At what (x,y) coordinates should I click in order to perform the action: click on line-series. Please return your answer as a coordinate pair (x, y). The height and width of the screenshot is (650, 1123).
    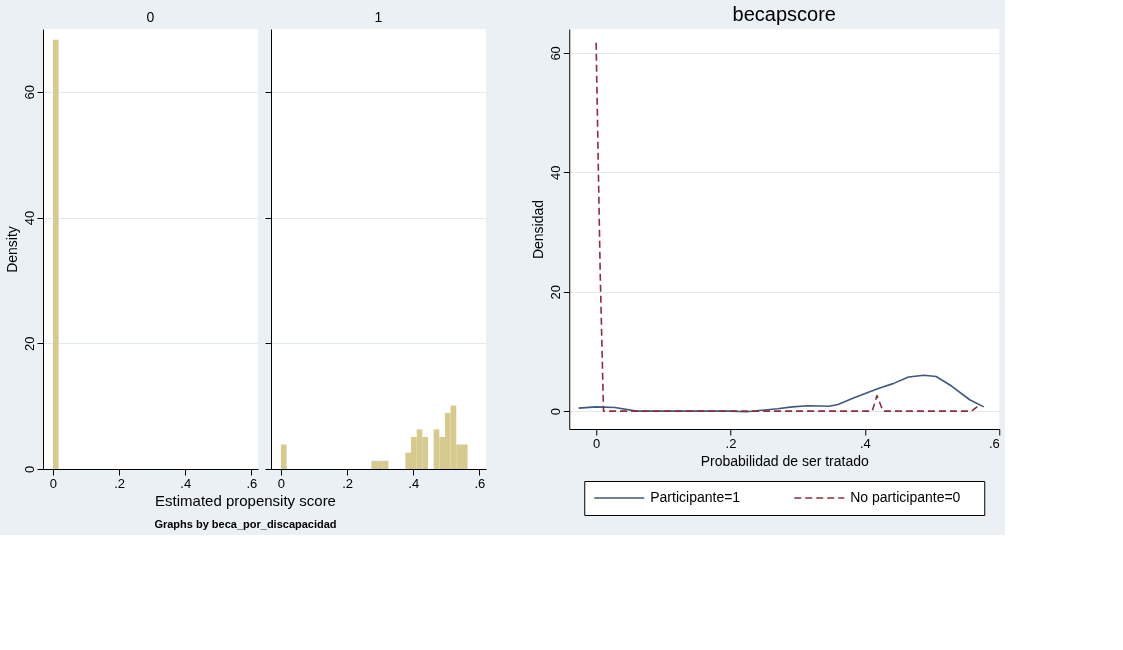
    Looking at the image, I should click on (781, 393).